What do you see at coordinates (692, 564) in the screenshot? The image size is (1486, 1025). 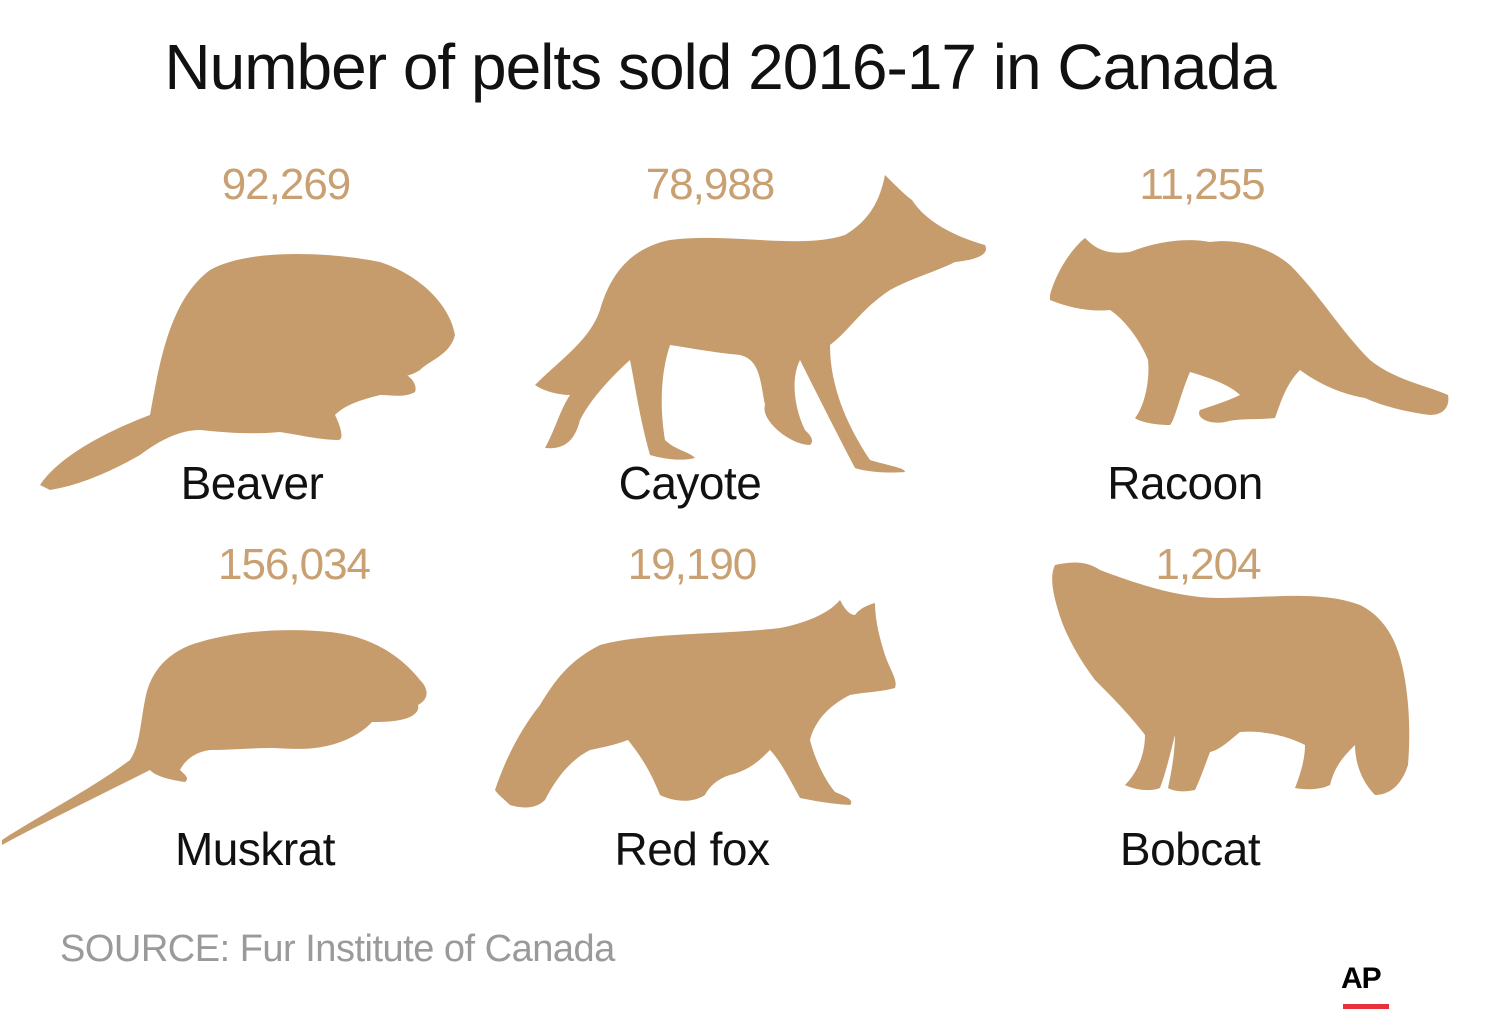 I see `value-red-fox: 19,190` at bounding box center [692, 564].